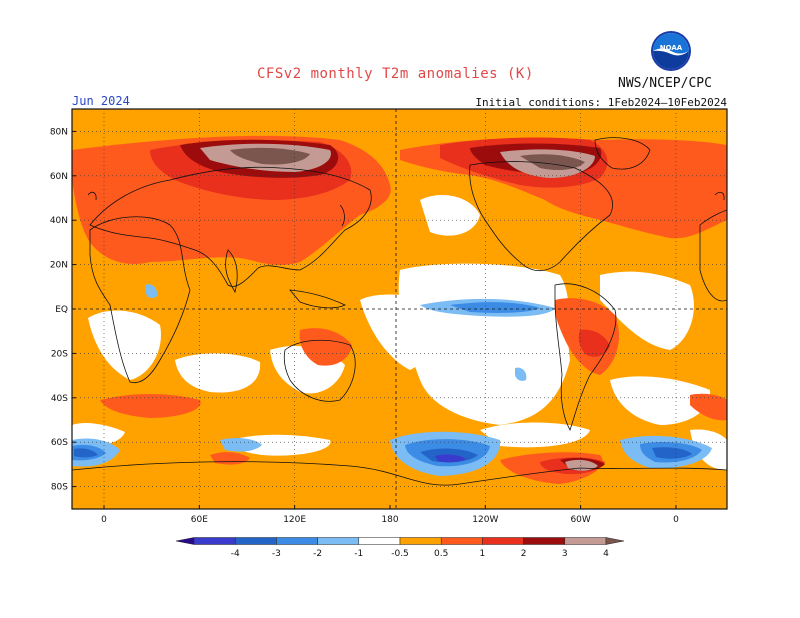 The image size is (800, 618). What do you see at coordinates (665, 83) in the screenshot?
I see `agency-label: NWS/NCEP/CPC` at bounding box center [665, 83].